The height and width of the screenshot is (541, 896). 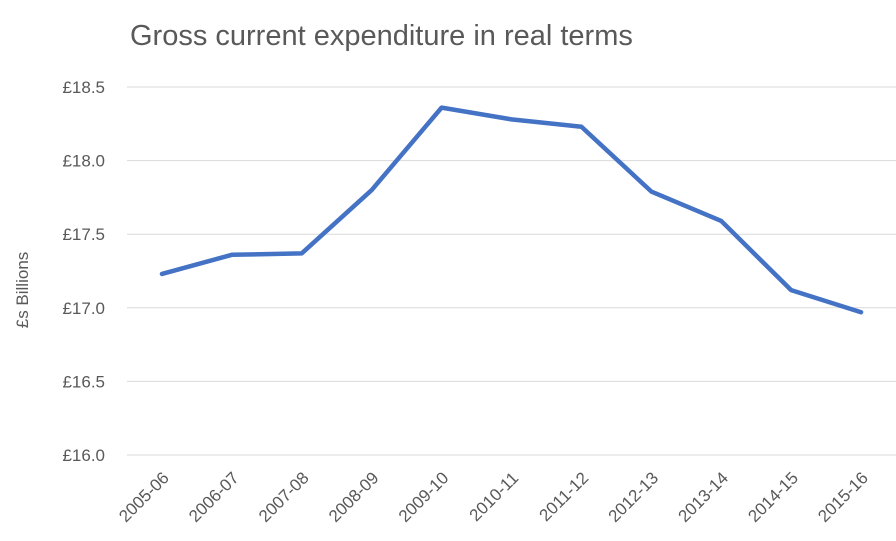 I want to click on chart-title: Gross current expenditure in real terms, so click(x=381, y=36).